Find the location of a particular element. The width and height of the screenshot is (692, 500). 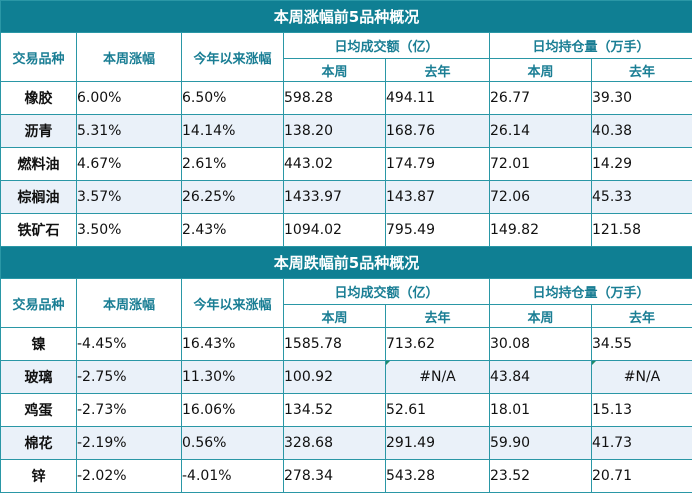

rise-header-oi-last-year: 去年 is located at coordinates (641, 70).